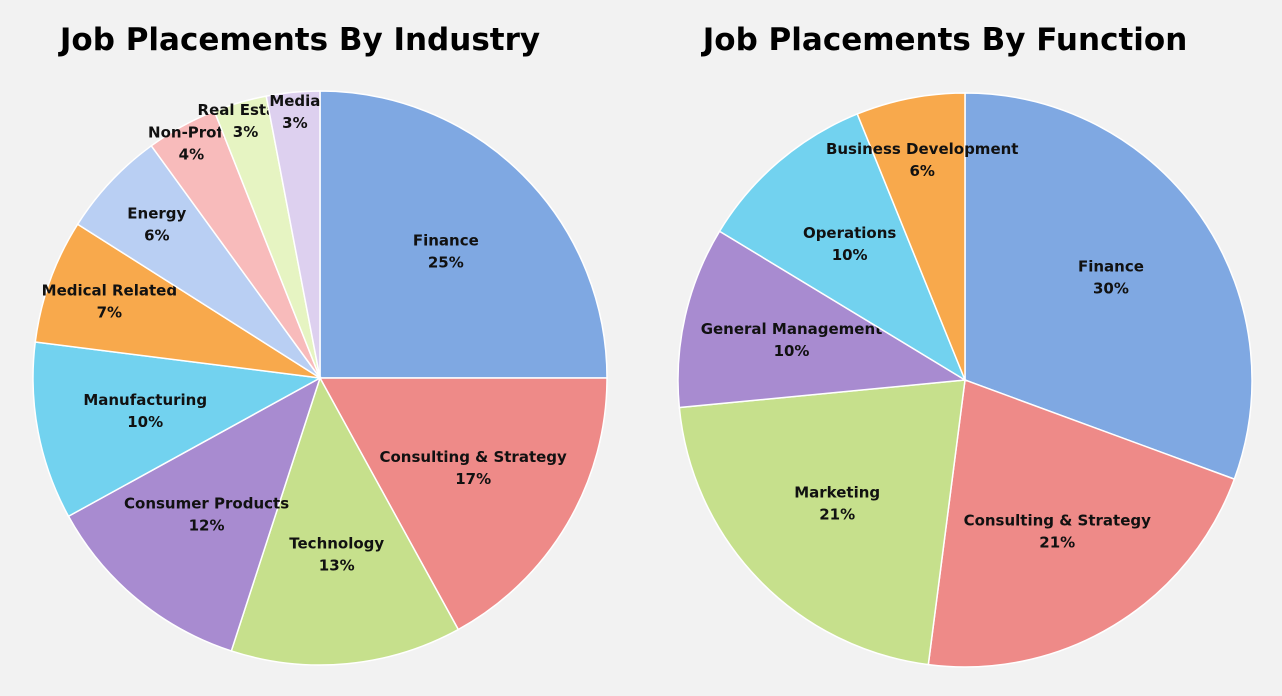 This screenshot has width=1282, height=696. Describe the element at coordinates (473, 479) in the screenshot. I see `slice-value: 17%` at that location.